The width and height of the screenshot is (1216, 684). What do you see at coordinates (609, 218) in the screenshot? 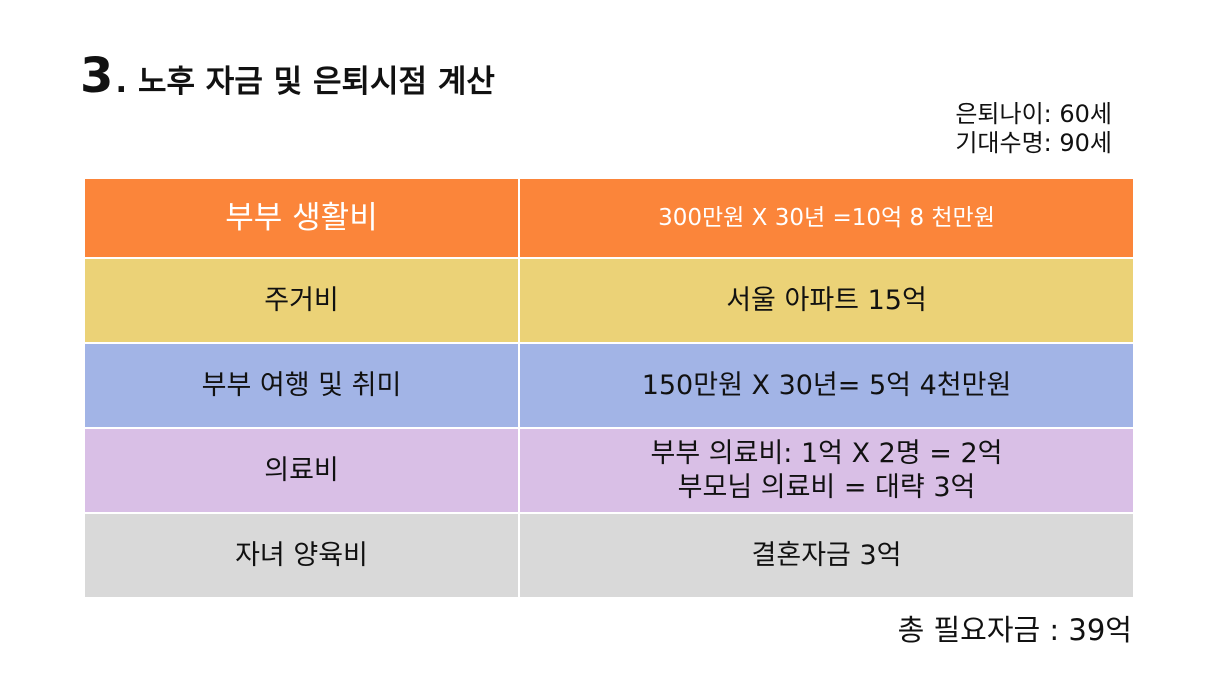
I see `table-header-row: 부부 생활비 300만원 X 30년 =10억 8 천만원` at bounding box center [609, 218].